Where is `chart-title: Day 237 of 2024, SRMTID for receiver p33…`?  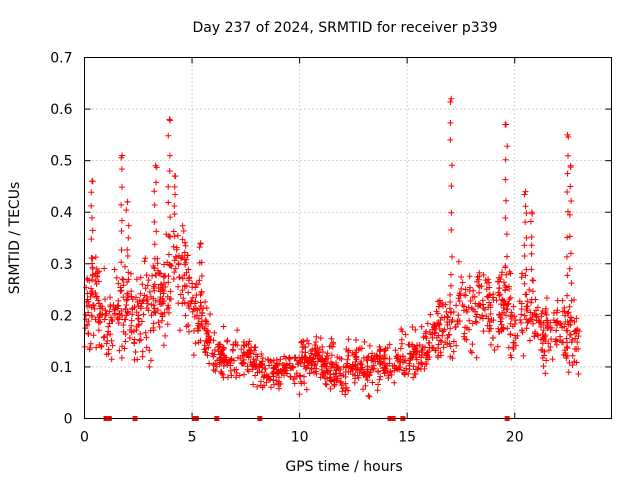
chart-title: Day 237 of 2024, SRMTID for receiver p33… is located at coordinates (344, 28).